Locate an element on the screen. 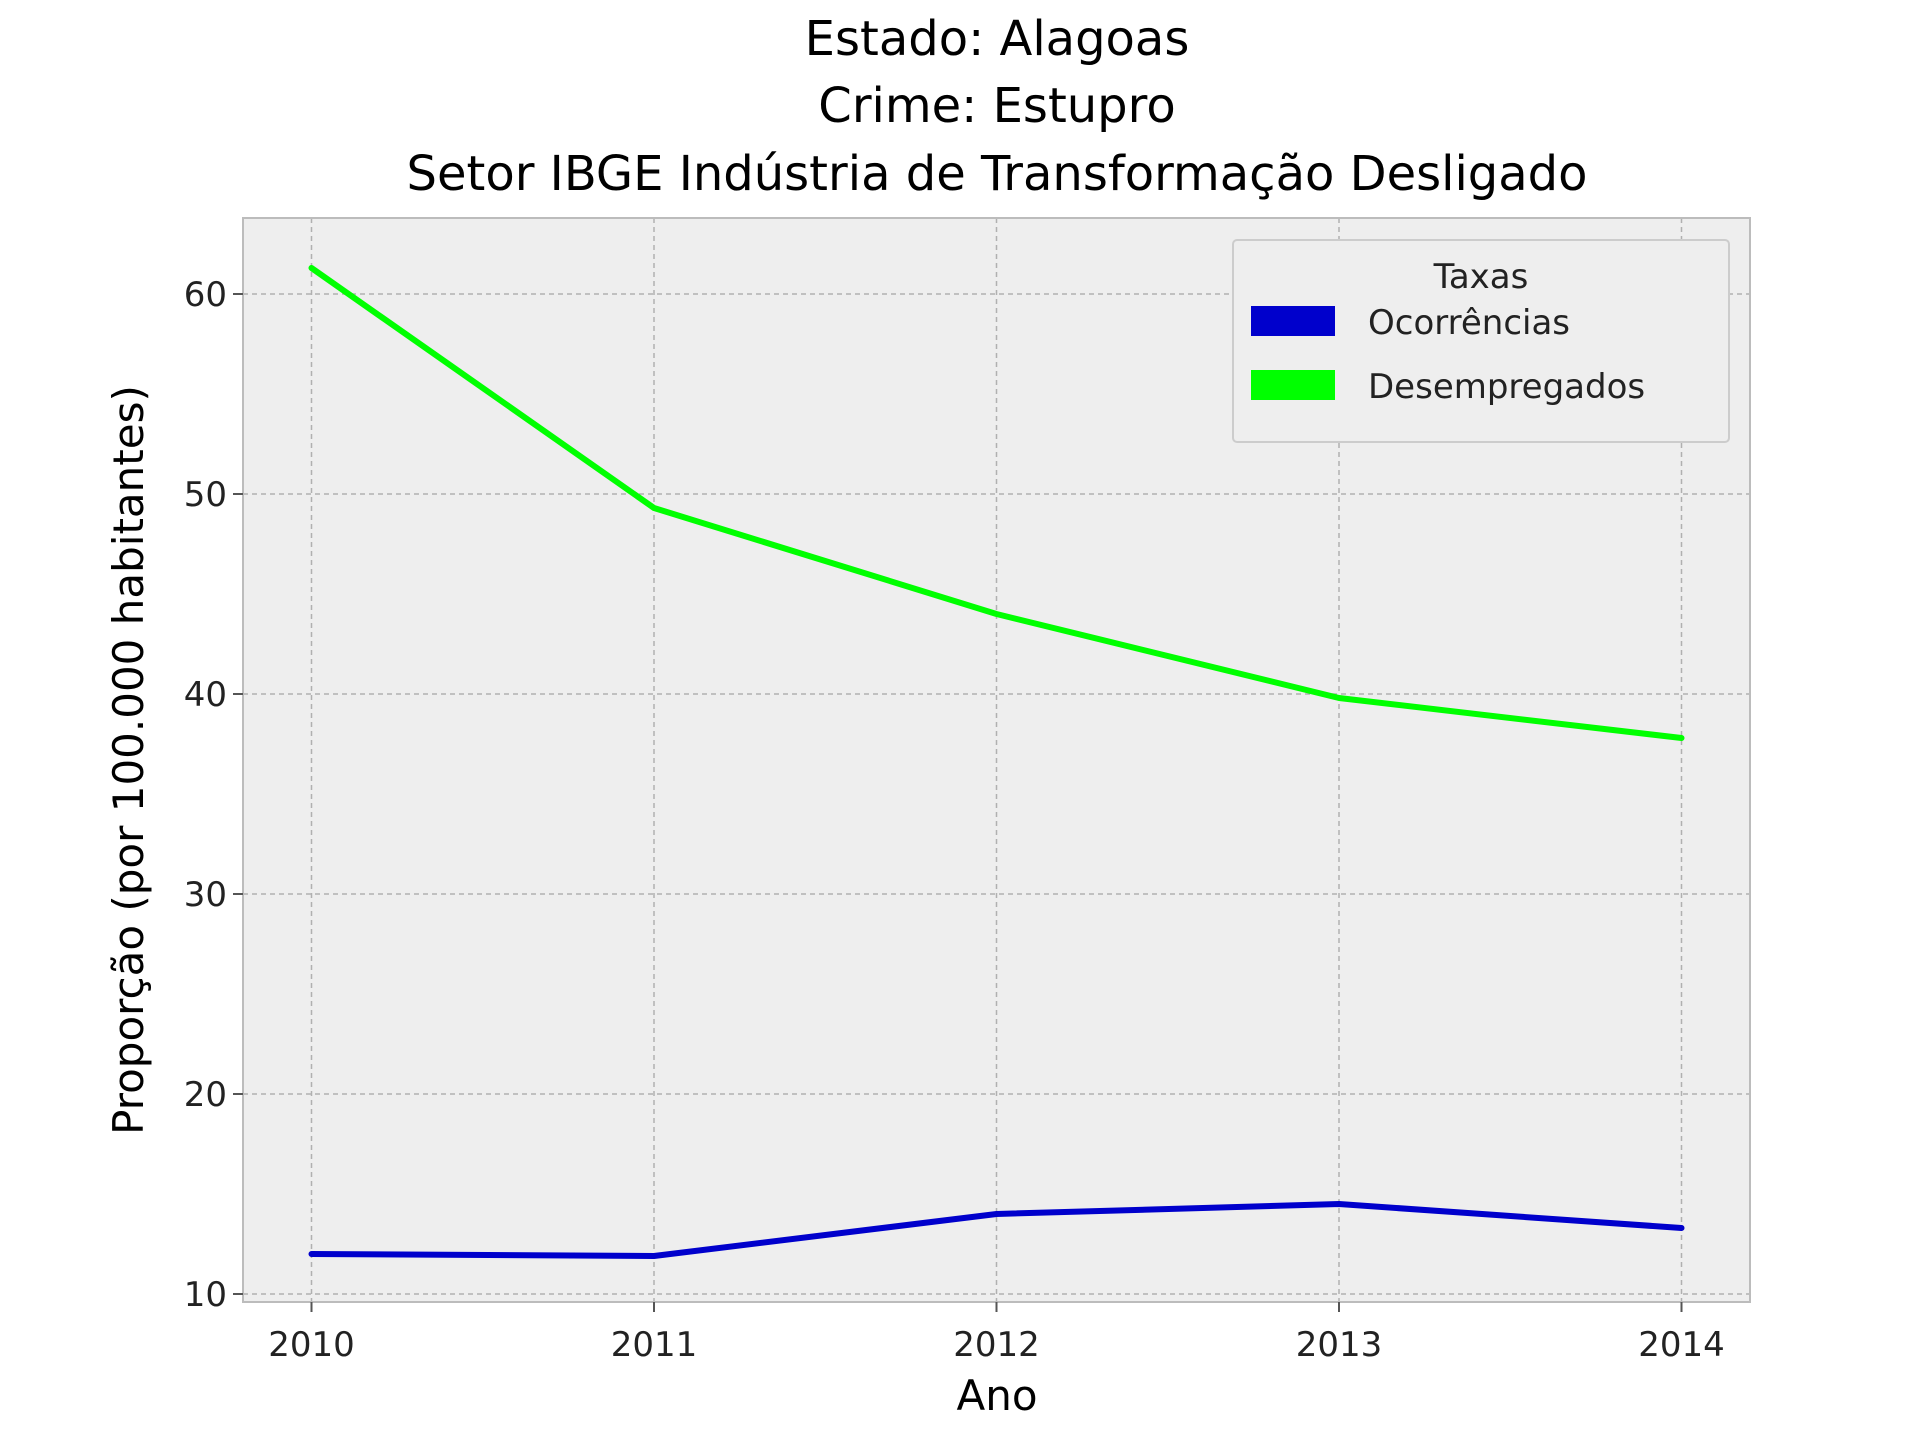  x-tick-label: 2014 is located at coordinates (1681, 1345).